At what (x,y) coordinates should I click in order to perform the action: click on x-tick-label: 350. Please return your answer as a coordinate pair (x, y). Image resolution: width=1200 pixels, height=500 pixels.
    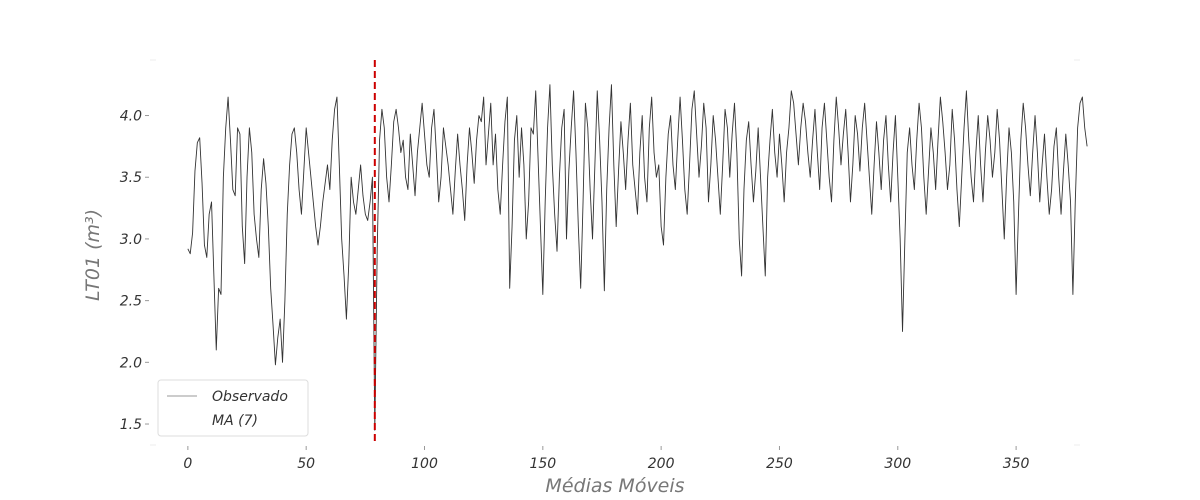
    Looking at the image, I should click on (1016, 464).